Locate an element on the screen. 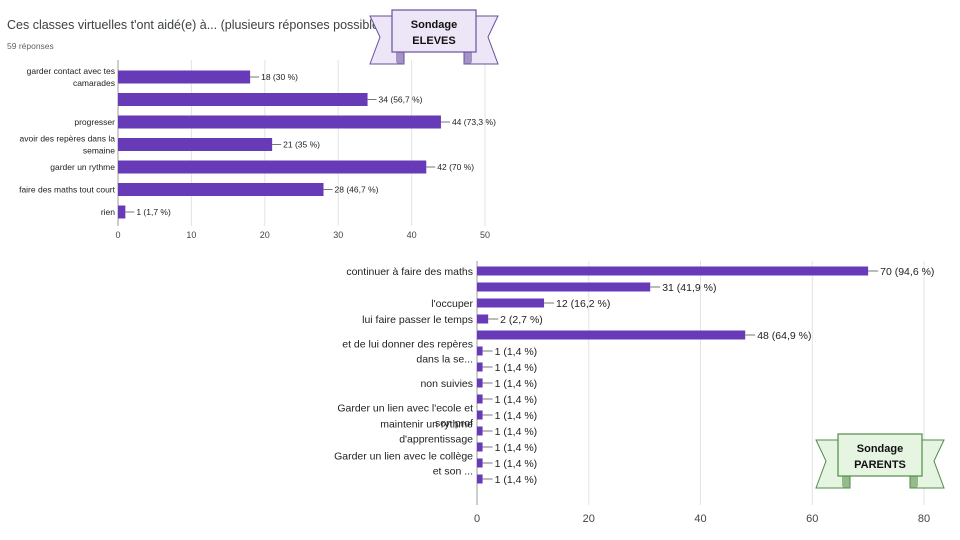 The height and width of the screenshot is (540, 960). chart-eleves-category-label: rien is located at coordinates (108, 212).